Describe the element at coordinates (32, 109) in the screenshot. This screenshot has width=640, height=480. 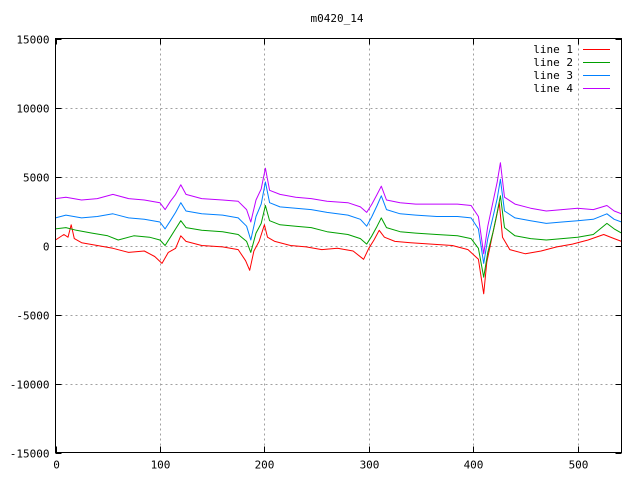
I see `y-tick-label: 10000` at that location.